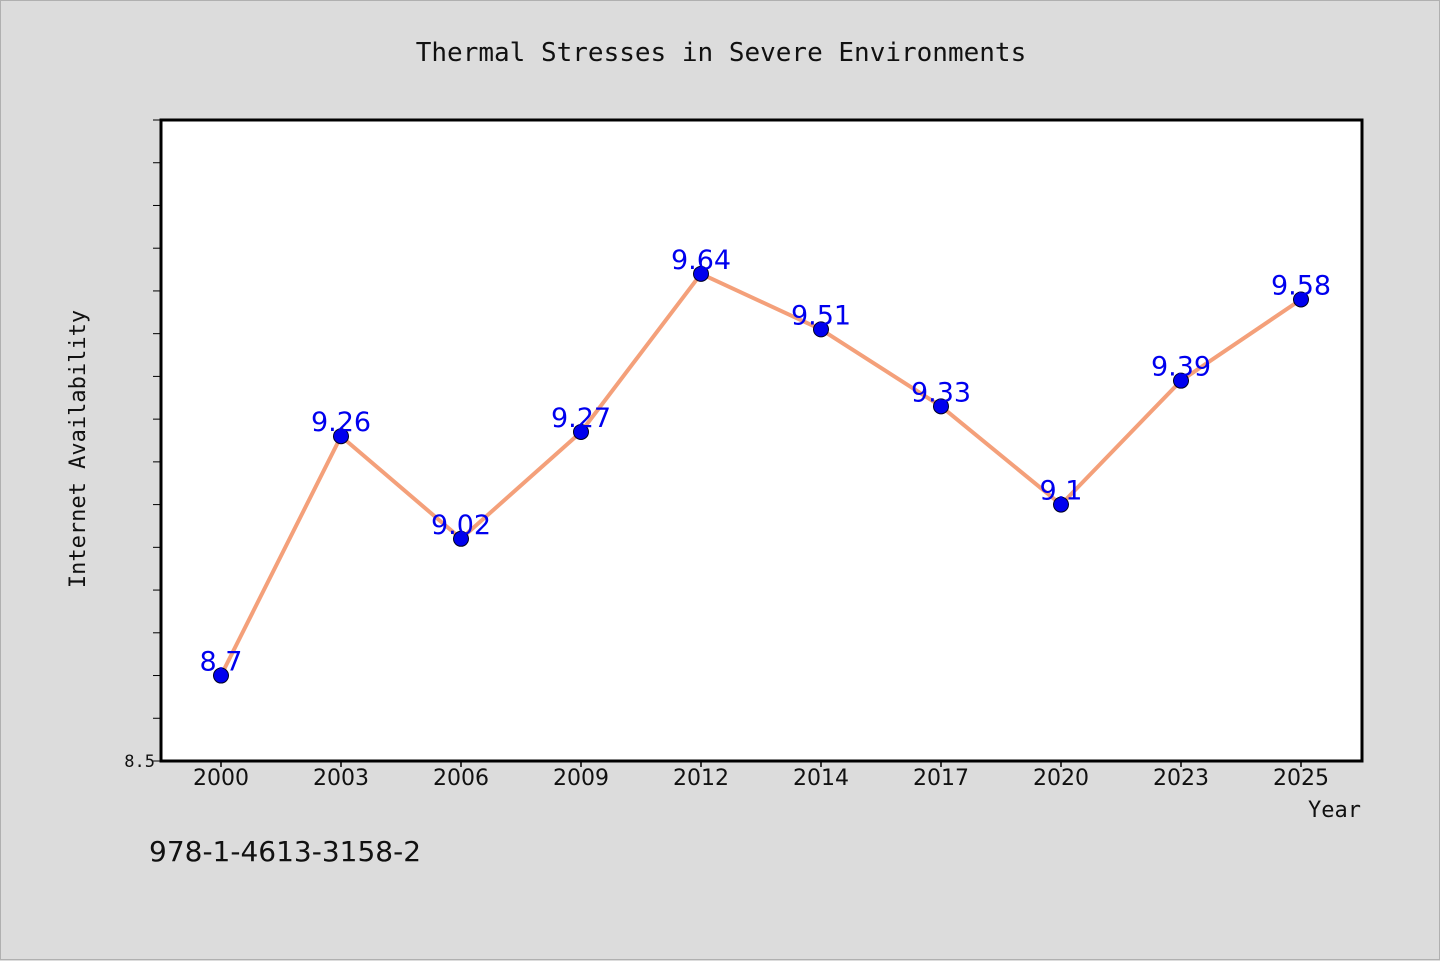  I want to click on x-tick-label: 2023, so click(1181, 778).